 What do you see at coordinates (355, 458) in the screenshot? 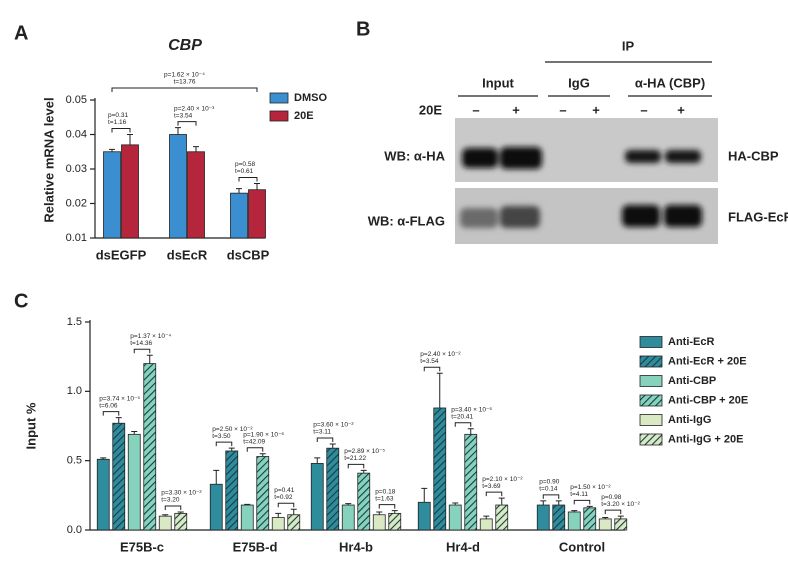
I see `annotation-t: t=21.22` at bounding box center [355, 458].